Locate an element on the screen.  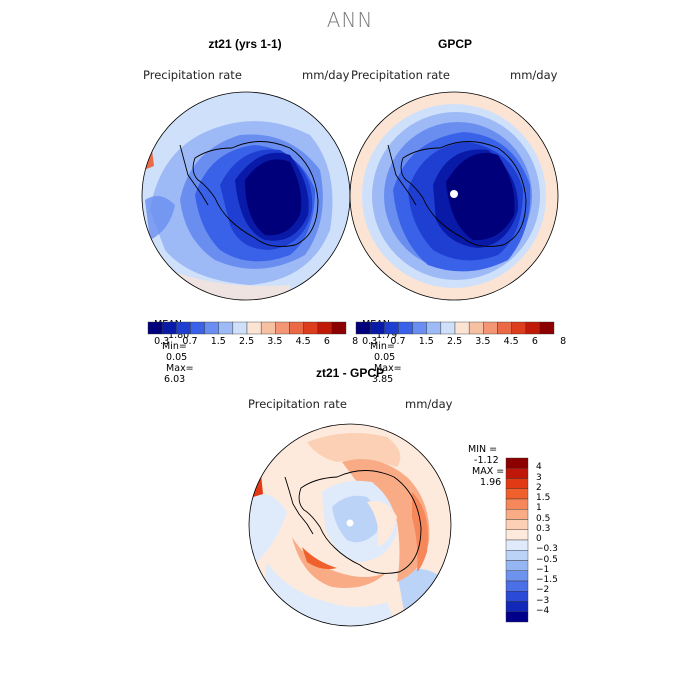
obs-colorbar-ticks: 0.3 0.7 1.5 2.5 3.5 4.5 6 8 is located at coordinates (461, 343).